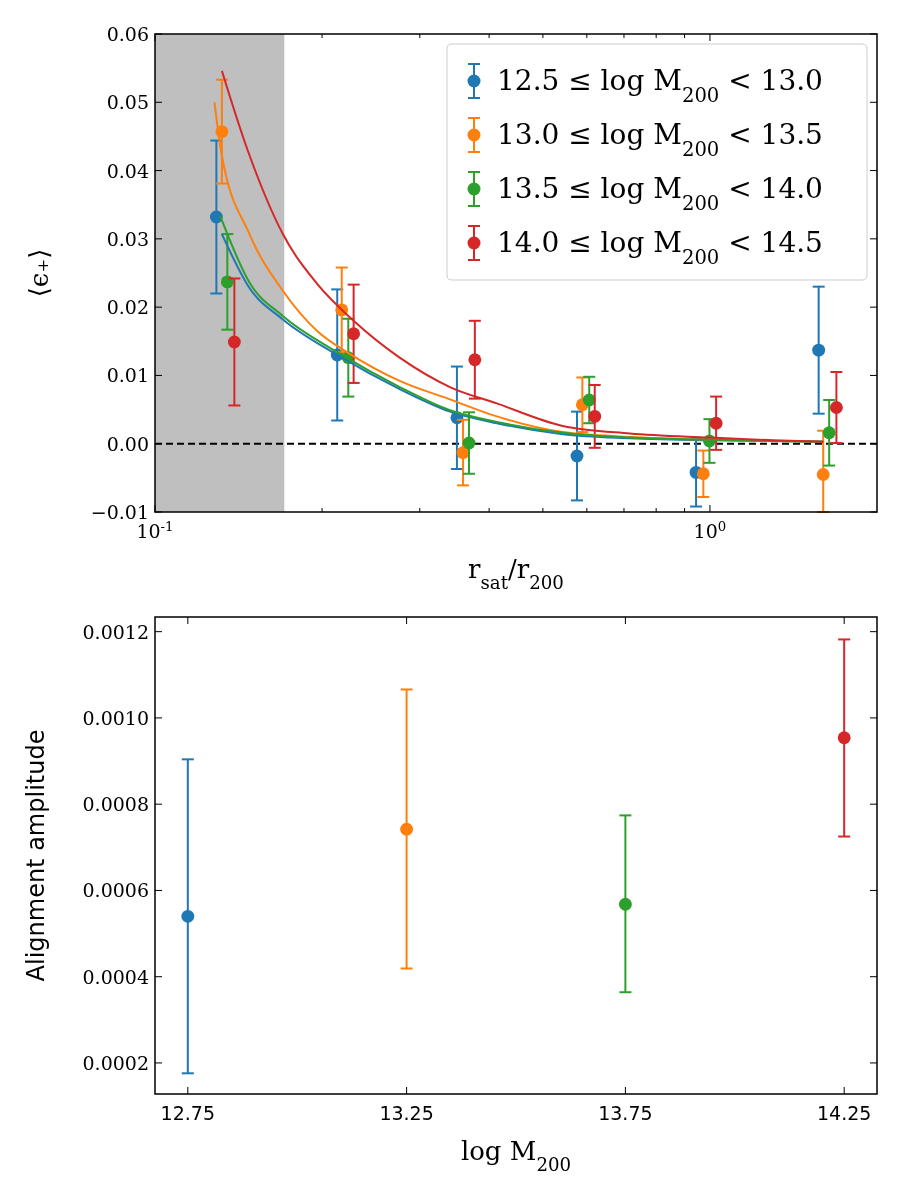 This screenshot has height=1200, width=900. I want to click on legend-label: 13.5 ≤ log M$_{200}$ < 14.0, so click(660, 193).